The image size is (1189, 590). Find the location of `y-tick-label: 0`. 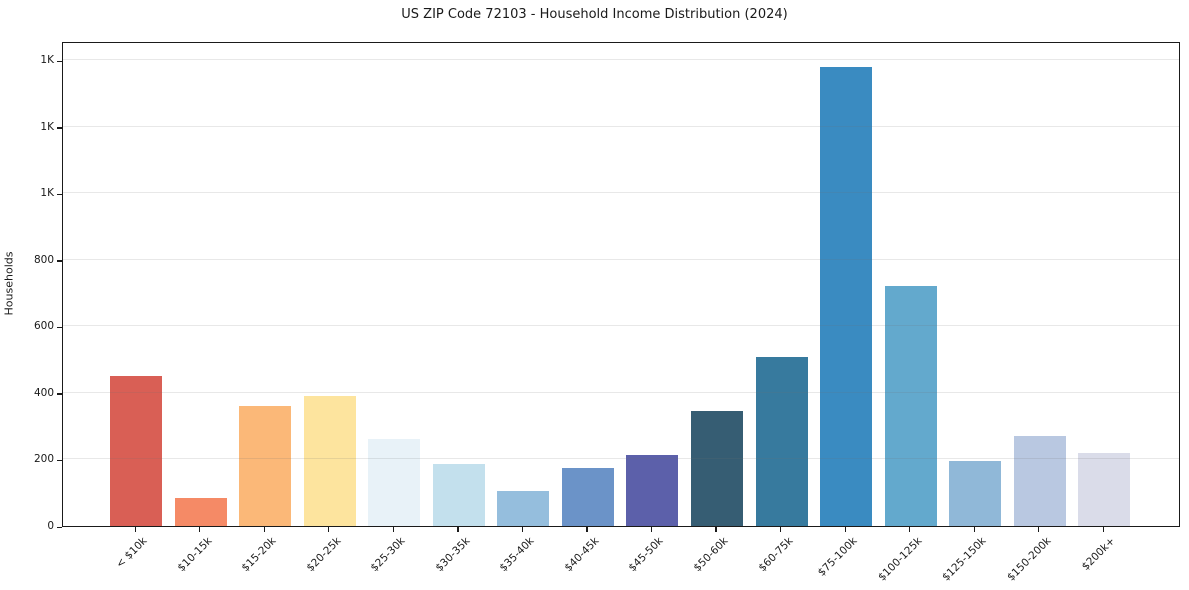

y-tick-label: 0 is located at coordinates (50, 526).